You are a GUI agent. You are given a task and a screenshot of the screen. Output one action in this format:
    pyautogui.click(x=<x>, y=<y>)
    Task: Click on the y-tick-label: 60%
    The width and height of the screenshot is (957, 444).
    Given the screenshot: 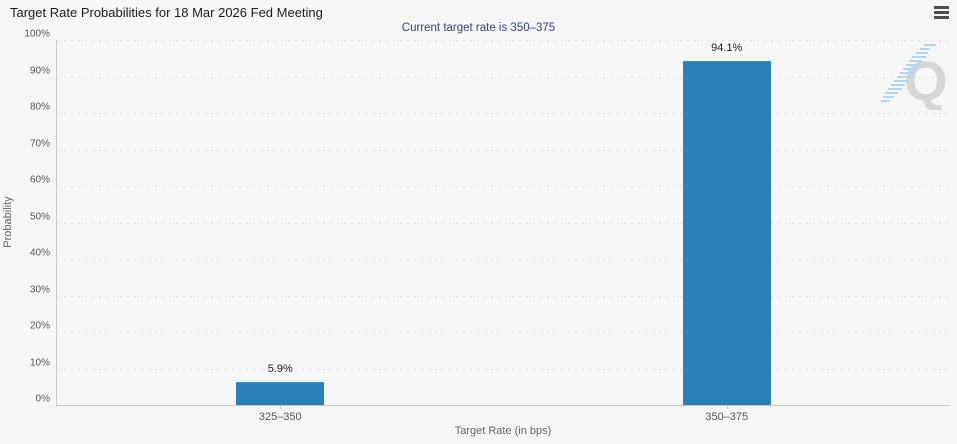 What is the action you would take?
    pyautogui.click(x=39, y=180)
    